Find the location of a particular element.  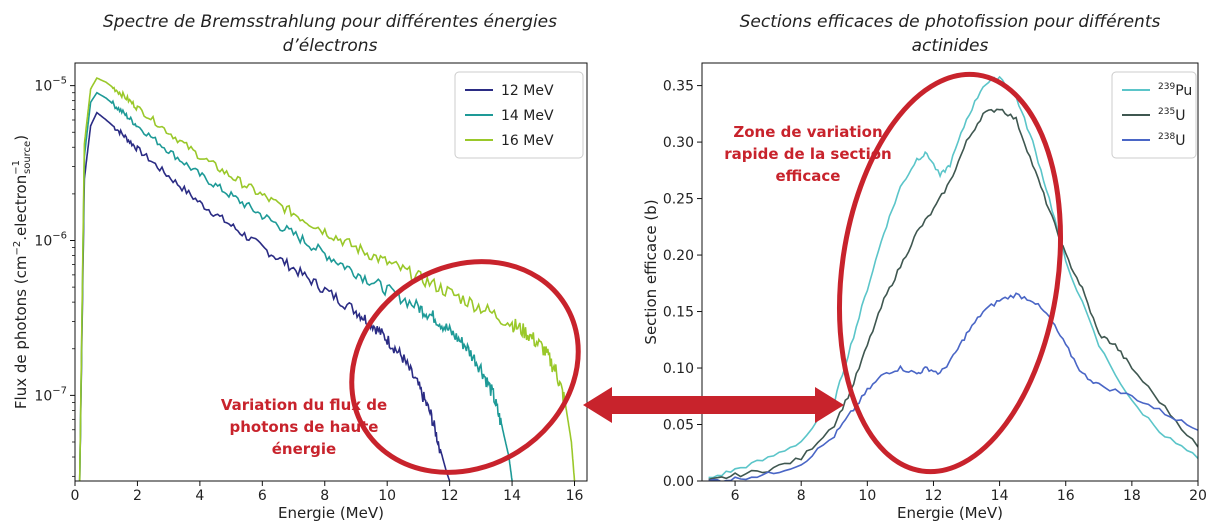

left-title-line-2: d’électrons is located at coordinates (330, 46).